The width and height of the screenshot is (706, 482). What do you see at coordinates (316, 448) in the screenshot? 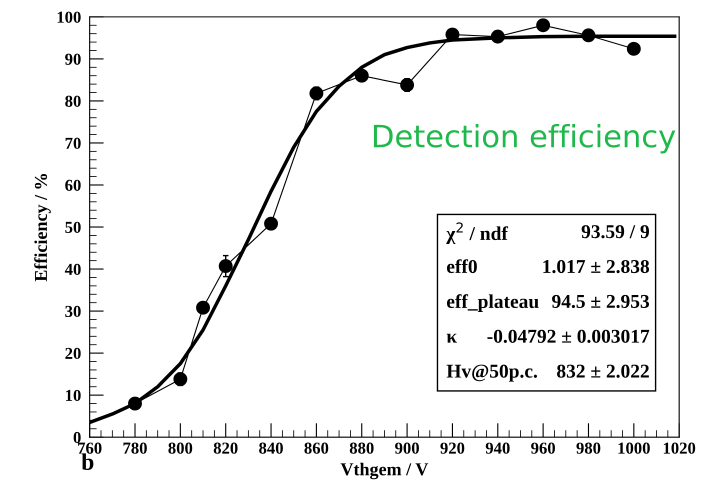
I see `x-tick-label: 860` at bounding box center [316, 448].